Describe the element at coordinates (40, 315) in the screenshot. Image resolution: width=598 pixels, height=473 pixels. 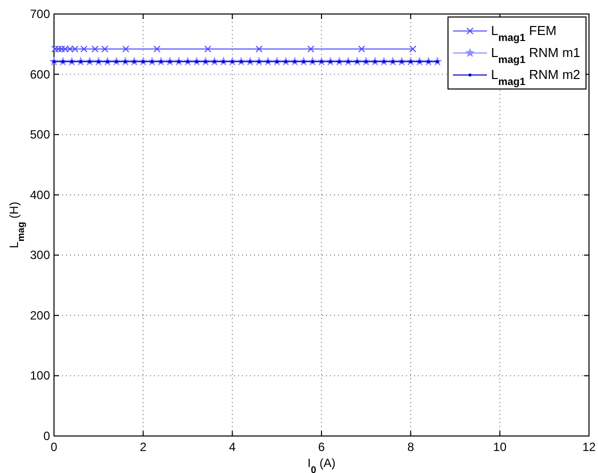
I see `y-tick-label: 200` at that location.